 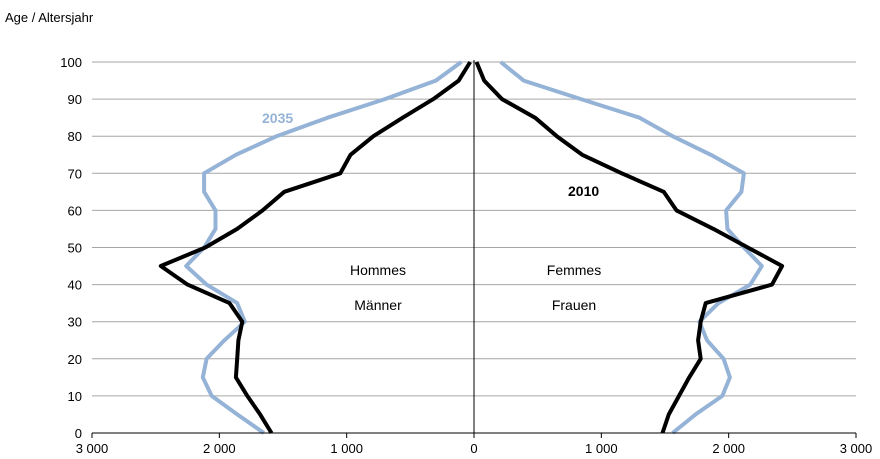 What do you see at coordinates (75, 99) in the screenshot?
I see `y-tick-label-90: 90` at bounding box center [75, 99].